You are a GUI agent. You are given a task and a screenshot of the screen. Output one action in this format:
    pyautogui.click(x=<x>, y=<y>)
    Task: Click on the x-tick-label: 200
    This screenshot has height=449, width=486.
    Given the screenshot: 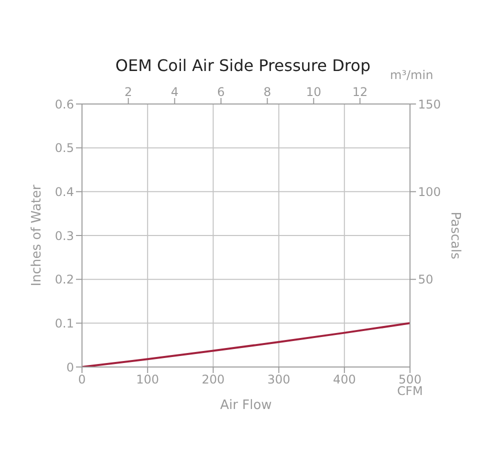 What is the action you would take?
    pyautogui.click(x=213, y=379)
    